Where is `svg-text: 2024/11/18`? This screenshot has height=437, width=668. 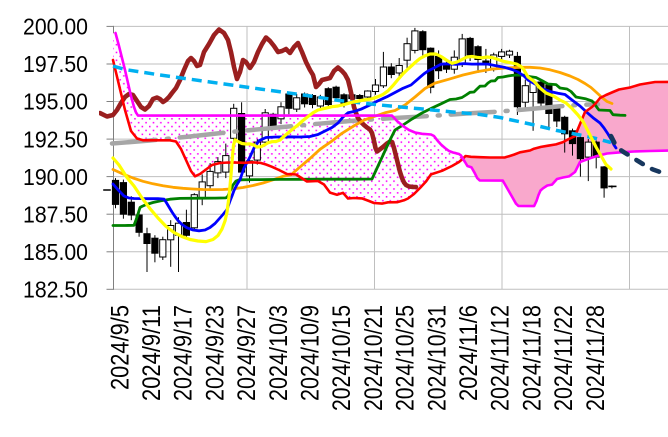 svg-text: 2024/11/18 is located at coordinates (532, 358).